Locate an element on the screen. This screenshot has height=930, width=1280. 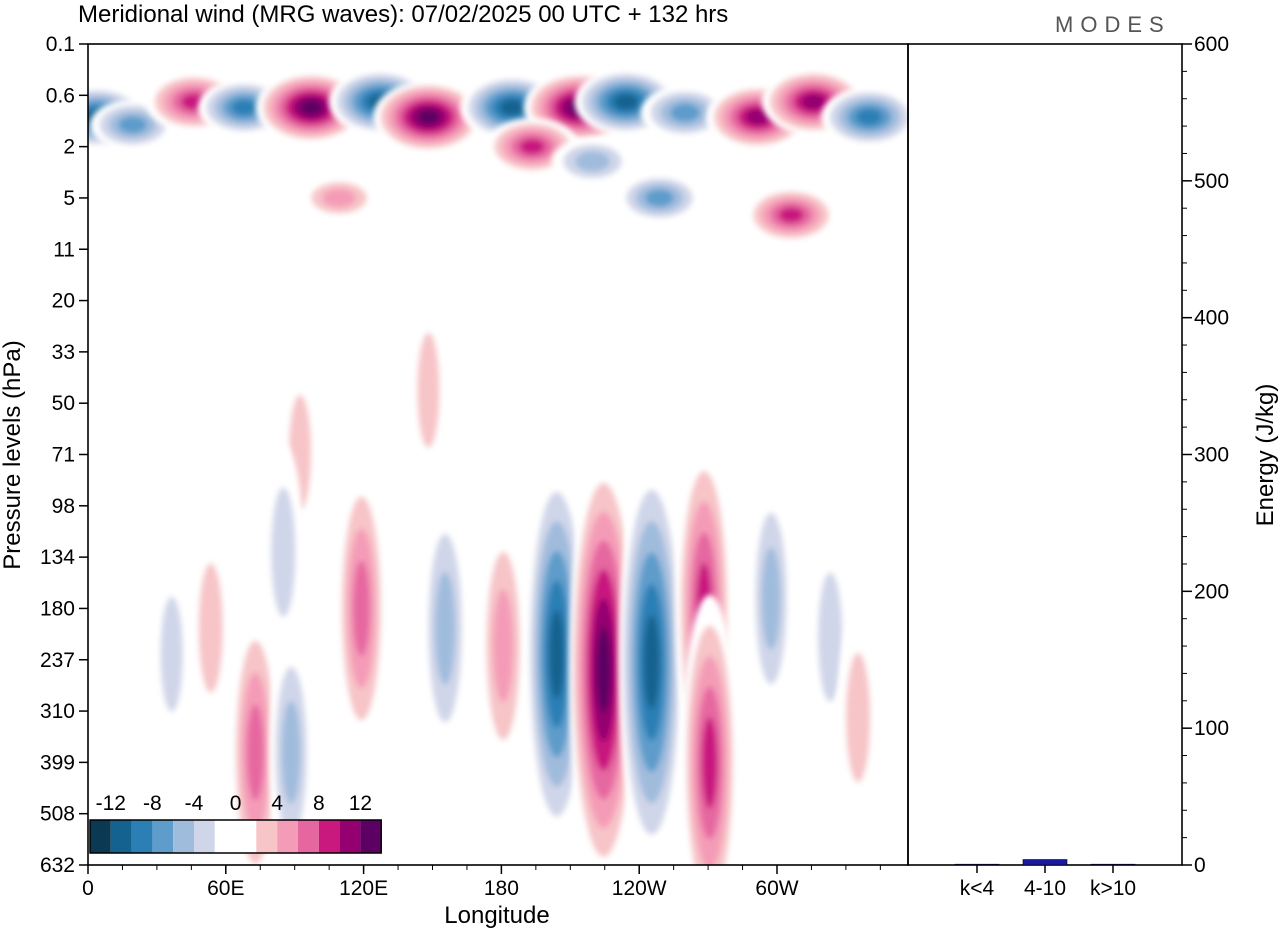
energy-category-label: k<4 is located at coordinates (977, 888).